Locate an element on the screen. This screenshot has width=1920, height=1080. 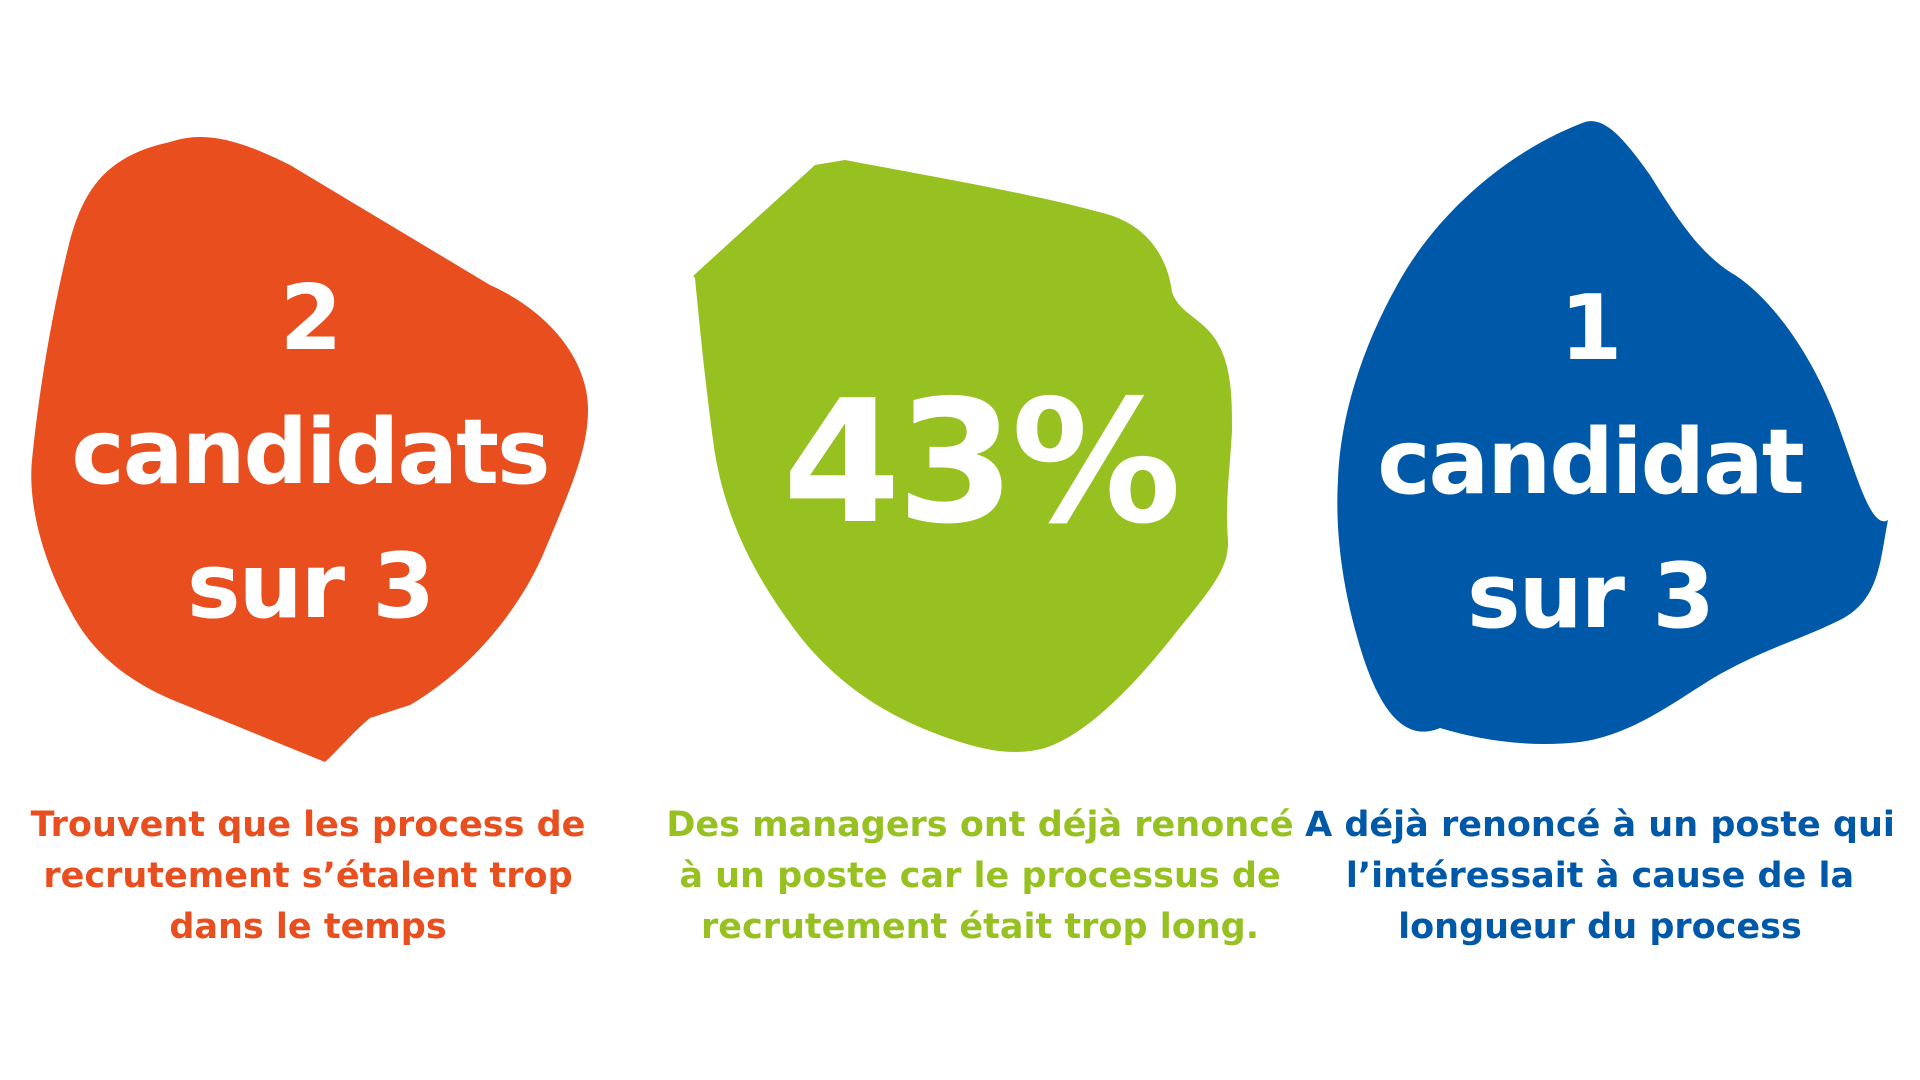
caption-line: l’intéressait à cause de la is located at coordinates (1600, 876).